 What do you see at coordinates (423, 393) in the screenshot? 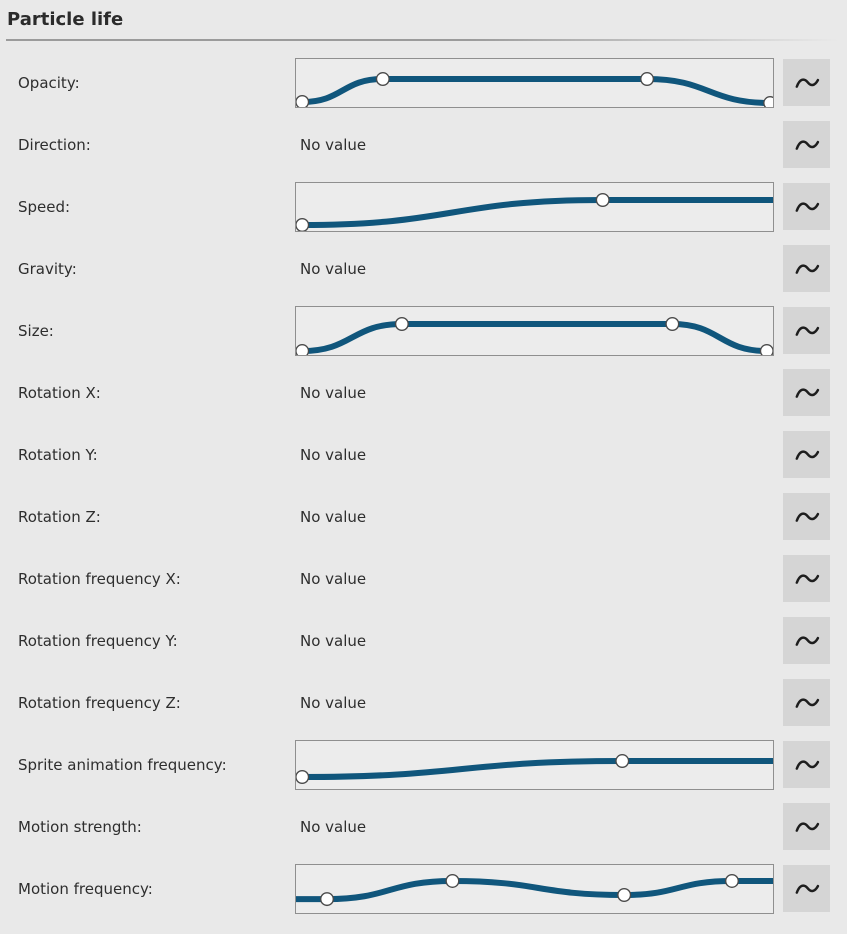
I see `parameter-row-rotation-x: Rotation X: No value` at bounding box center [423, 393].